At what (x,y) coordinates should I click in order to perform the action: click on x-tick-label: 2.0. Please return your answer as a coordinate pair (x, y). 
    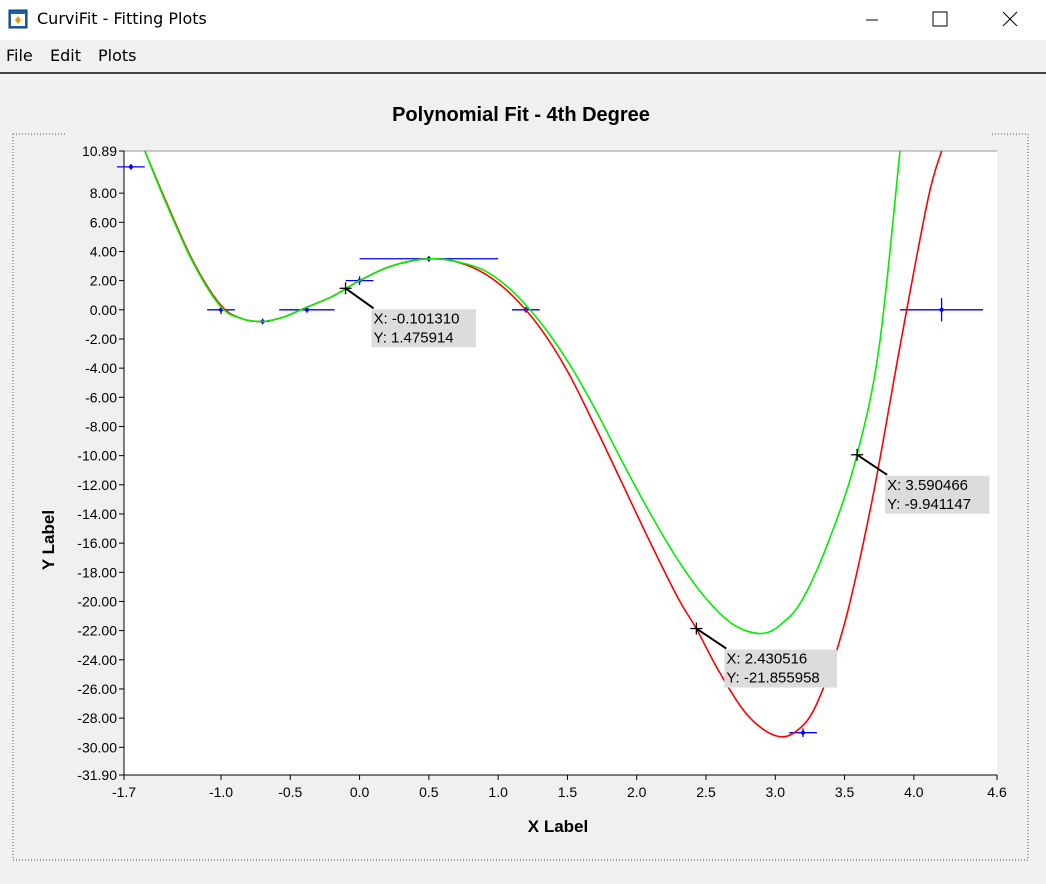
    Looking at the image, I should click on (637, 792).